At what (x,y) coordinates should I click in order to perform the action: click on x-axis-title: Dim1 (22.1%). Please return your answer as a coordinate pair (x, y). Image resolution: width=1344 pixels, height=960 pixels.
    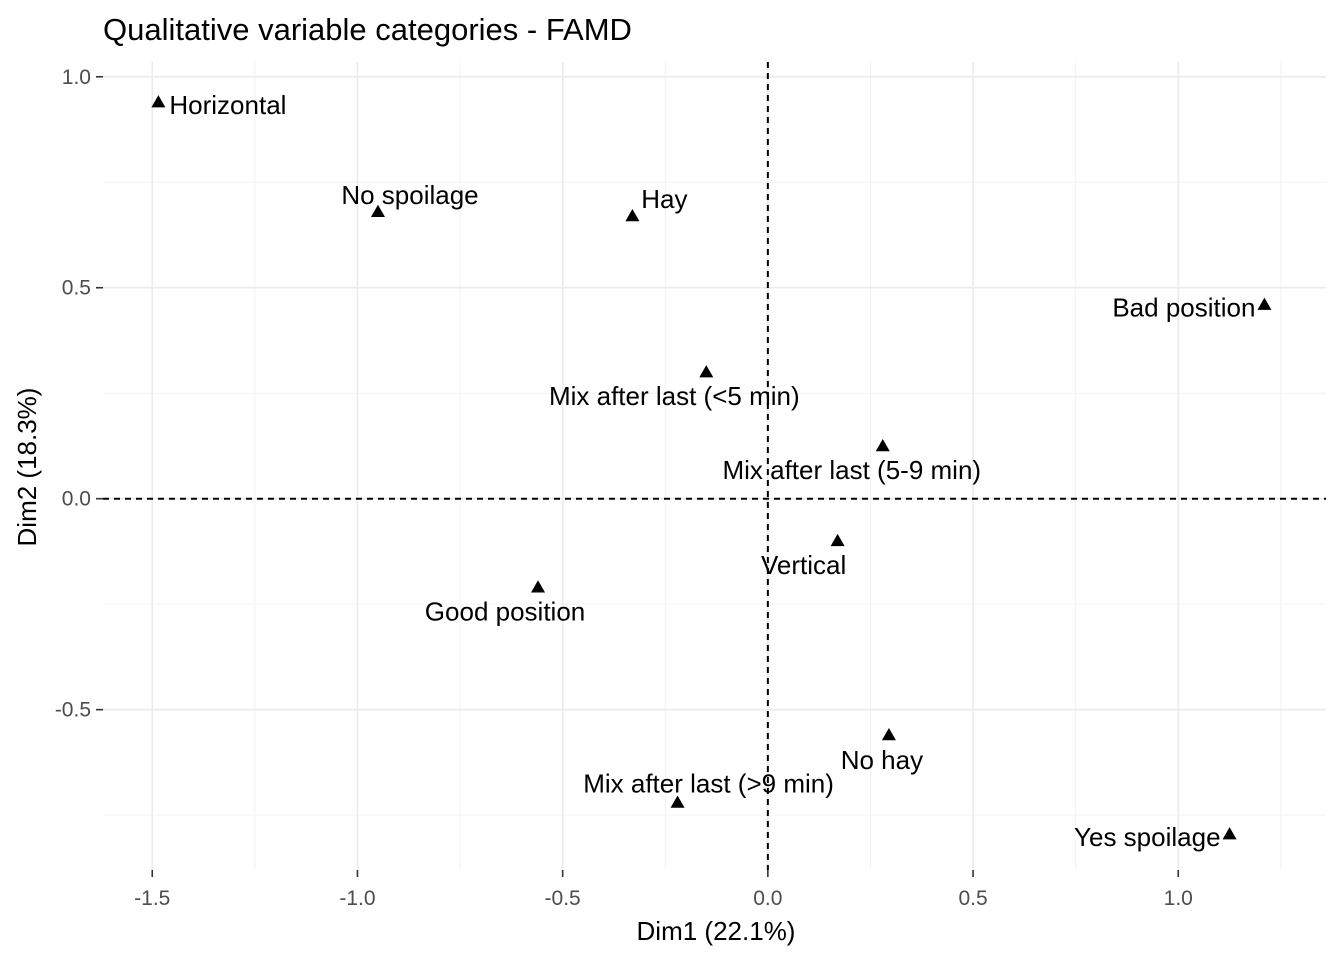
    Looking at the image, I should click on (716, 931).